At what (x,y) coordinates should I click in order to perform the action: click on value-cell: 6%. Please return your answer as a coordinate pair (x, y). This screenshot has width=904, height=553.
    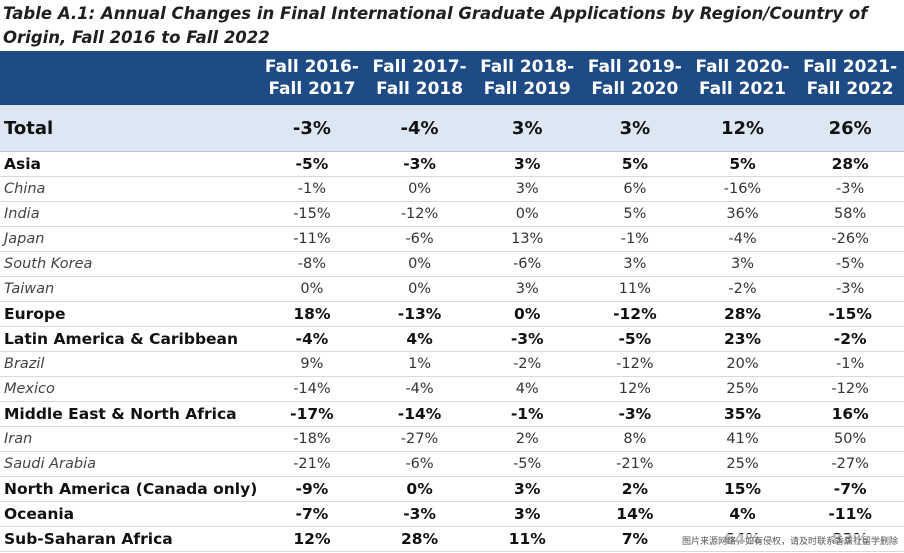
    Looking at the image, I should click on (635, 189).